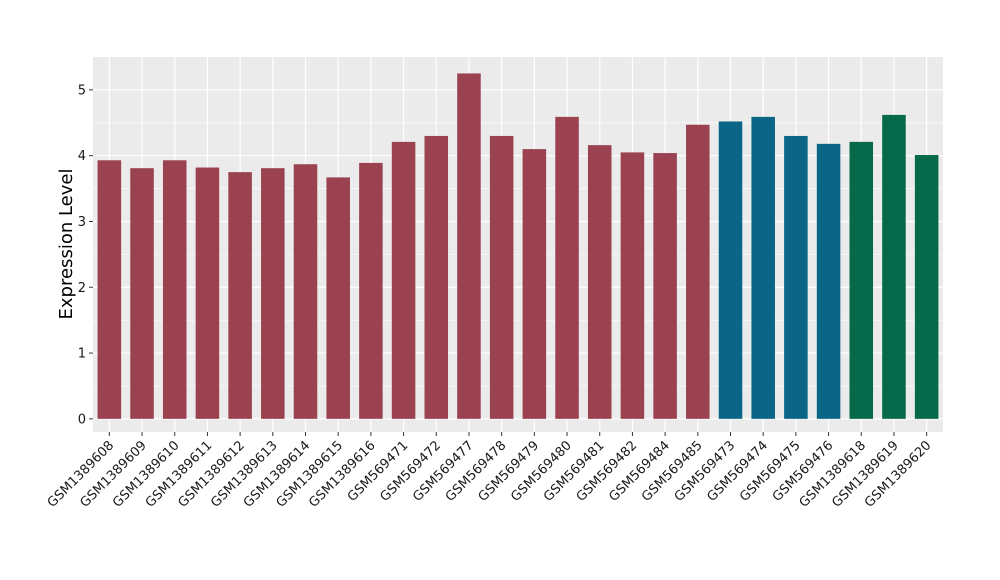 The width and height of the screenshot is (1000, 580). Describe the element at coordinates (82, 288) in the screenshot. I see `y-tick-label: 2` at that location.